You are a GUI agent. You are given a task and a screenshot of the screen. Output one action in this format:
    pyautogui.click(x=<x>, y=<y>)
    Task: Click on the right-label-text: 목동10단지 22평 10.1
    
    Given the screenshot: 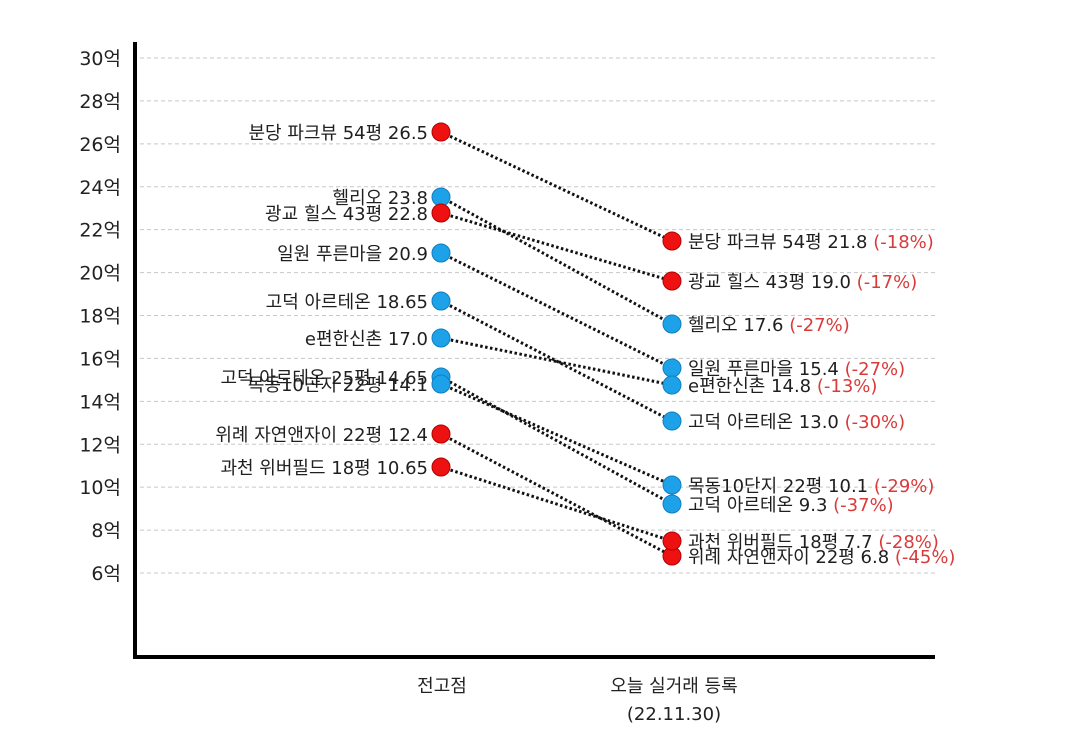 What is the action you would take?
    pyautogui.click(x=781, y=486)
    